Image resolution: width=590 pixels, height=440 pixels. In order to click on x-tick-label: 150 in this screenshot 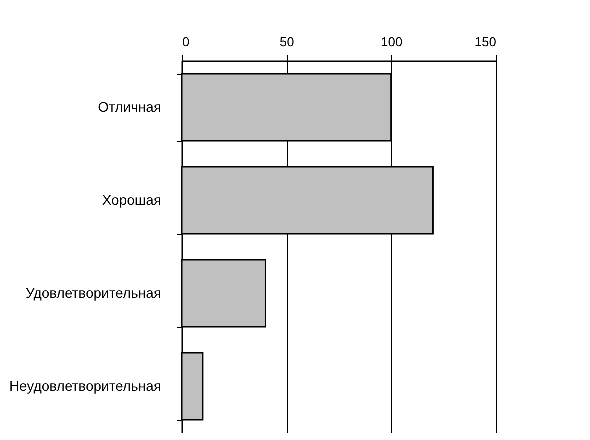, I will do `click(485, 42)`.